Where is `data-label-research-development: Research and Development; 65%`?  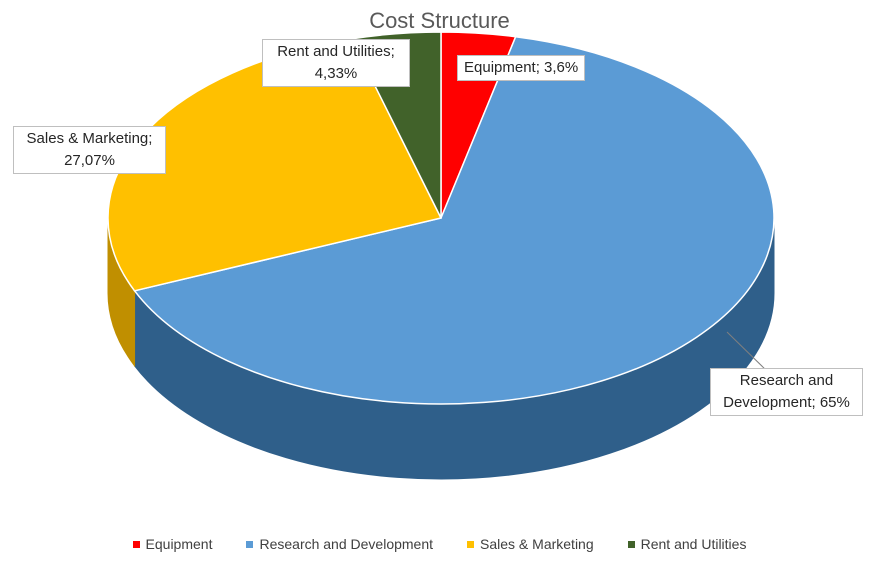
data-label-research-development: Research and Development; 65% is located at coordinates (786, 392).